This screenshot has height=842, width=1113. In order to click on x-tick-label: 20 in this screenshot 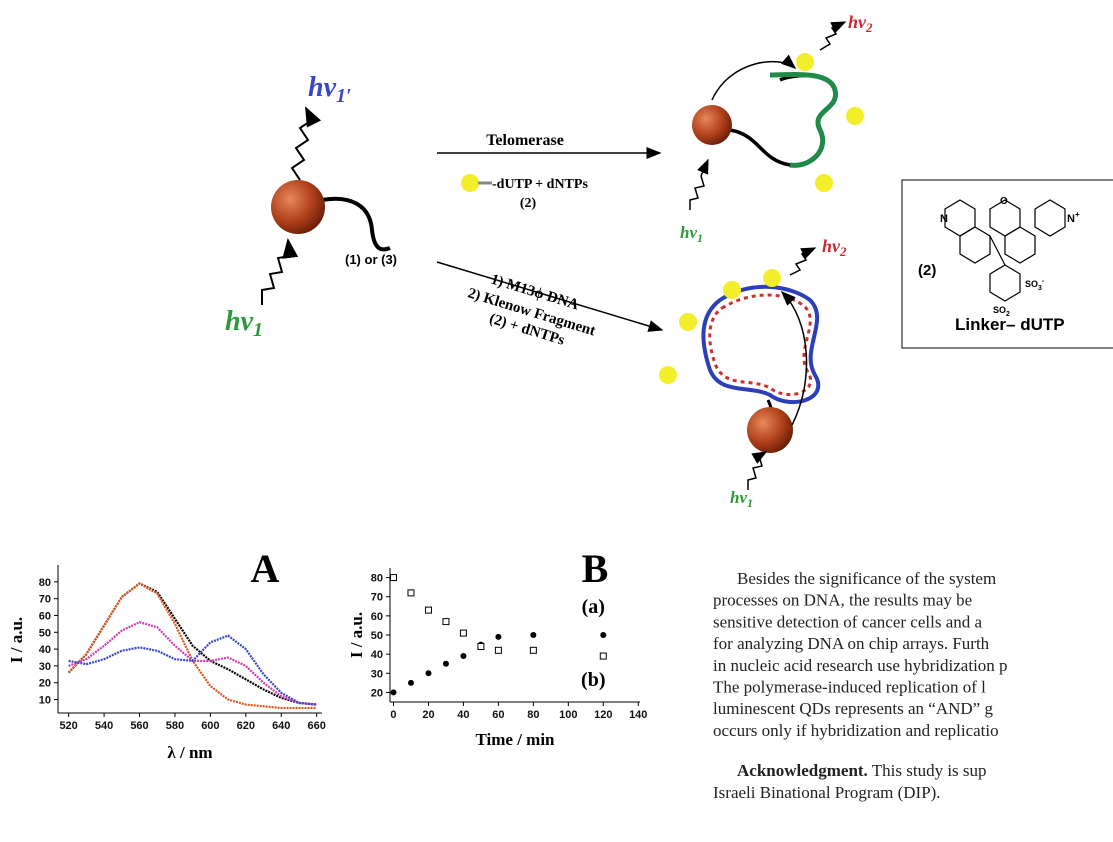, I will do `click(428, 715)`.